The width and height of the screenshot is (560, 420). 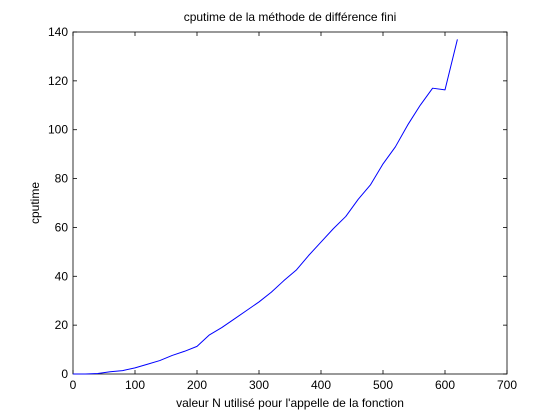 I want to click on x-tick-label: 0, so click(x=73, y=385).